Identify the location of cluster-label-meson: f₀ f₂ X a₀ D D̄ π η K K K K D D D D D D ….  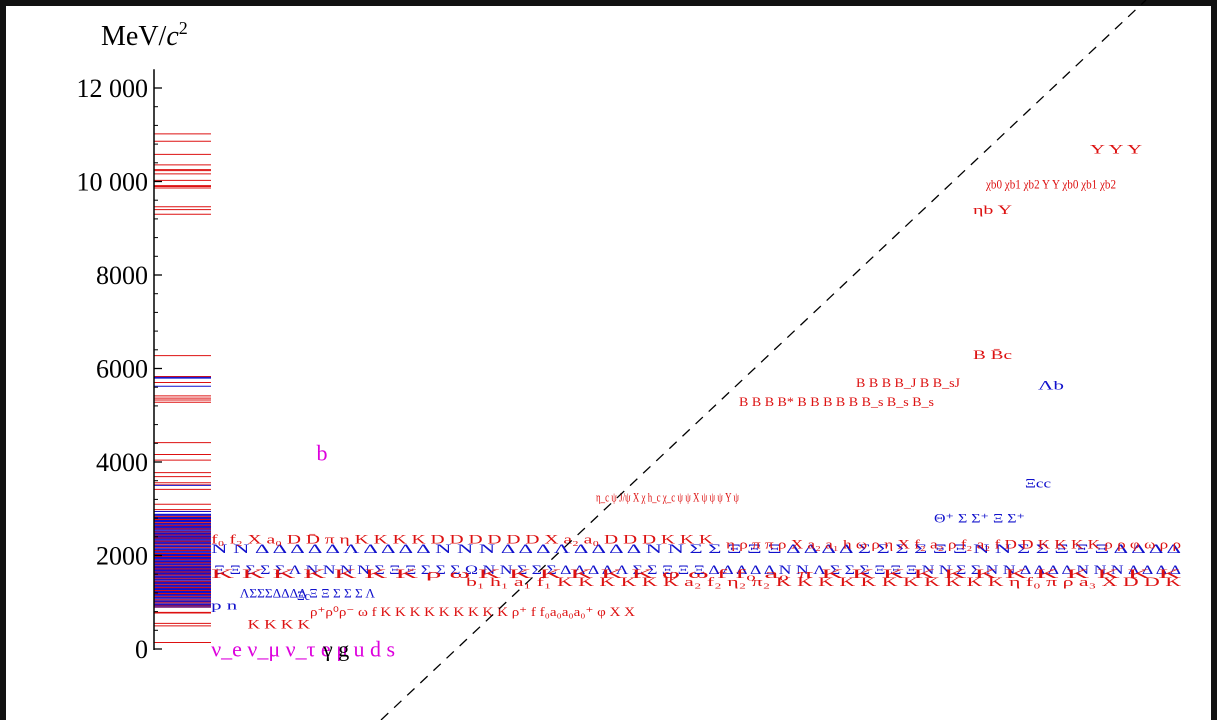
(462, 539).